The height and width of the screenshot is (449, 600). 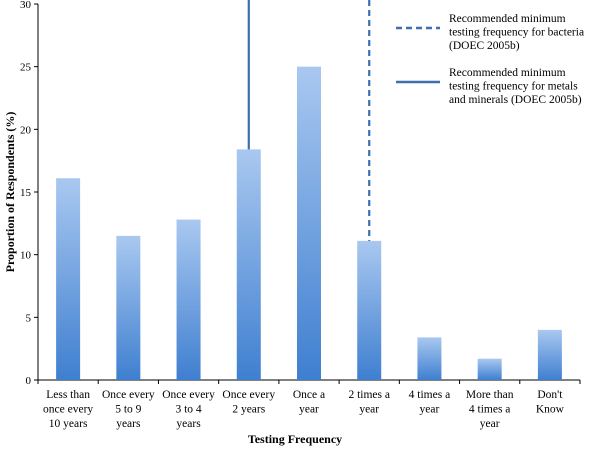 I want to click on reference-lines, so click(x=309, y=120).